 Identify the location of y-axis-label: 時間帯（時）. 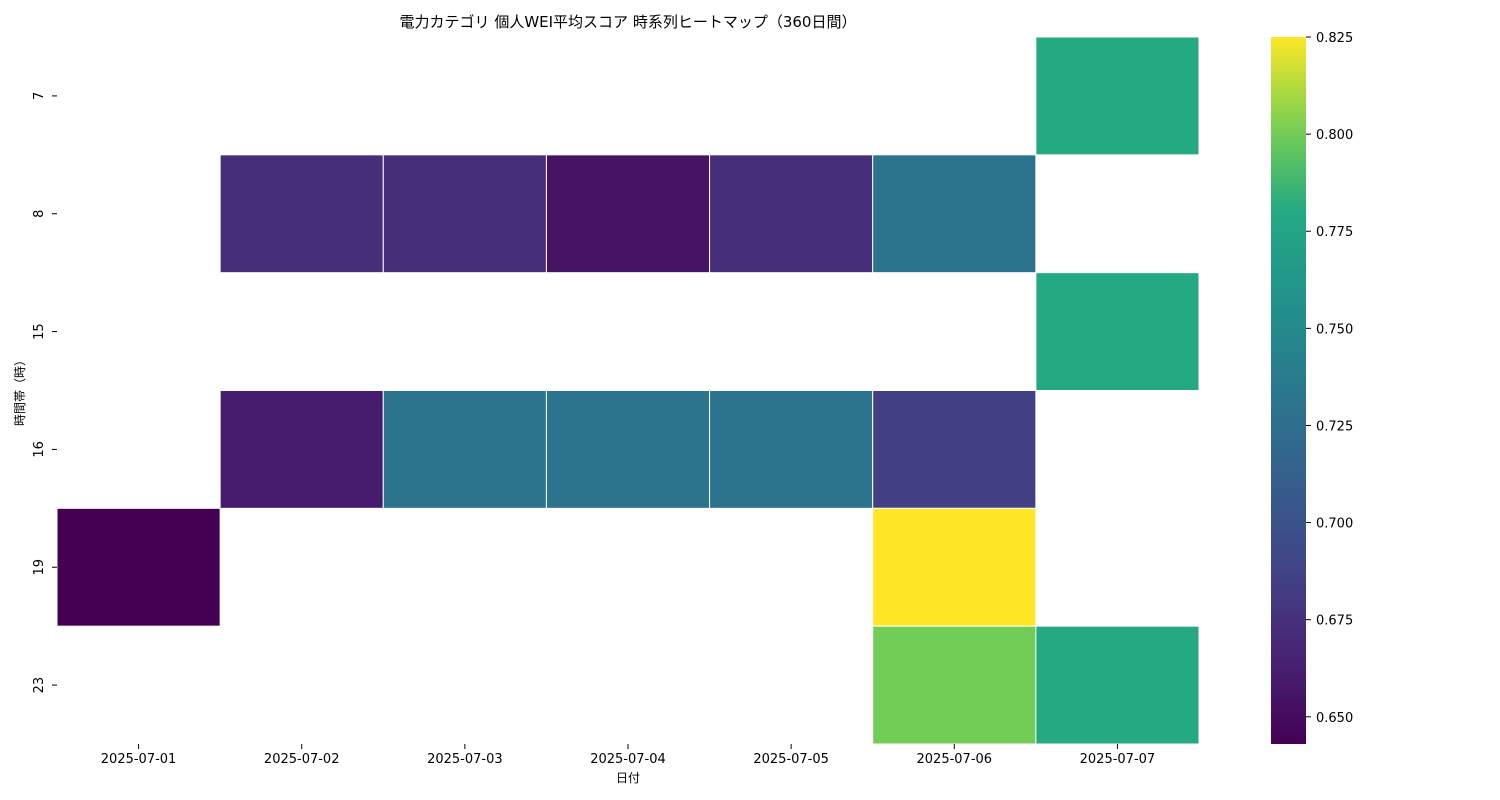
(20, 390).